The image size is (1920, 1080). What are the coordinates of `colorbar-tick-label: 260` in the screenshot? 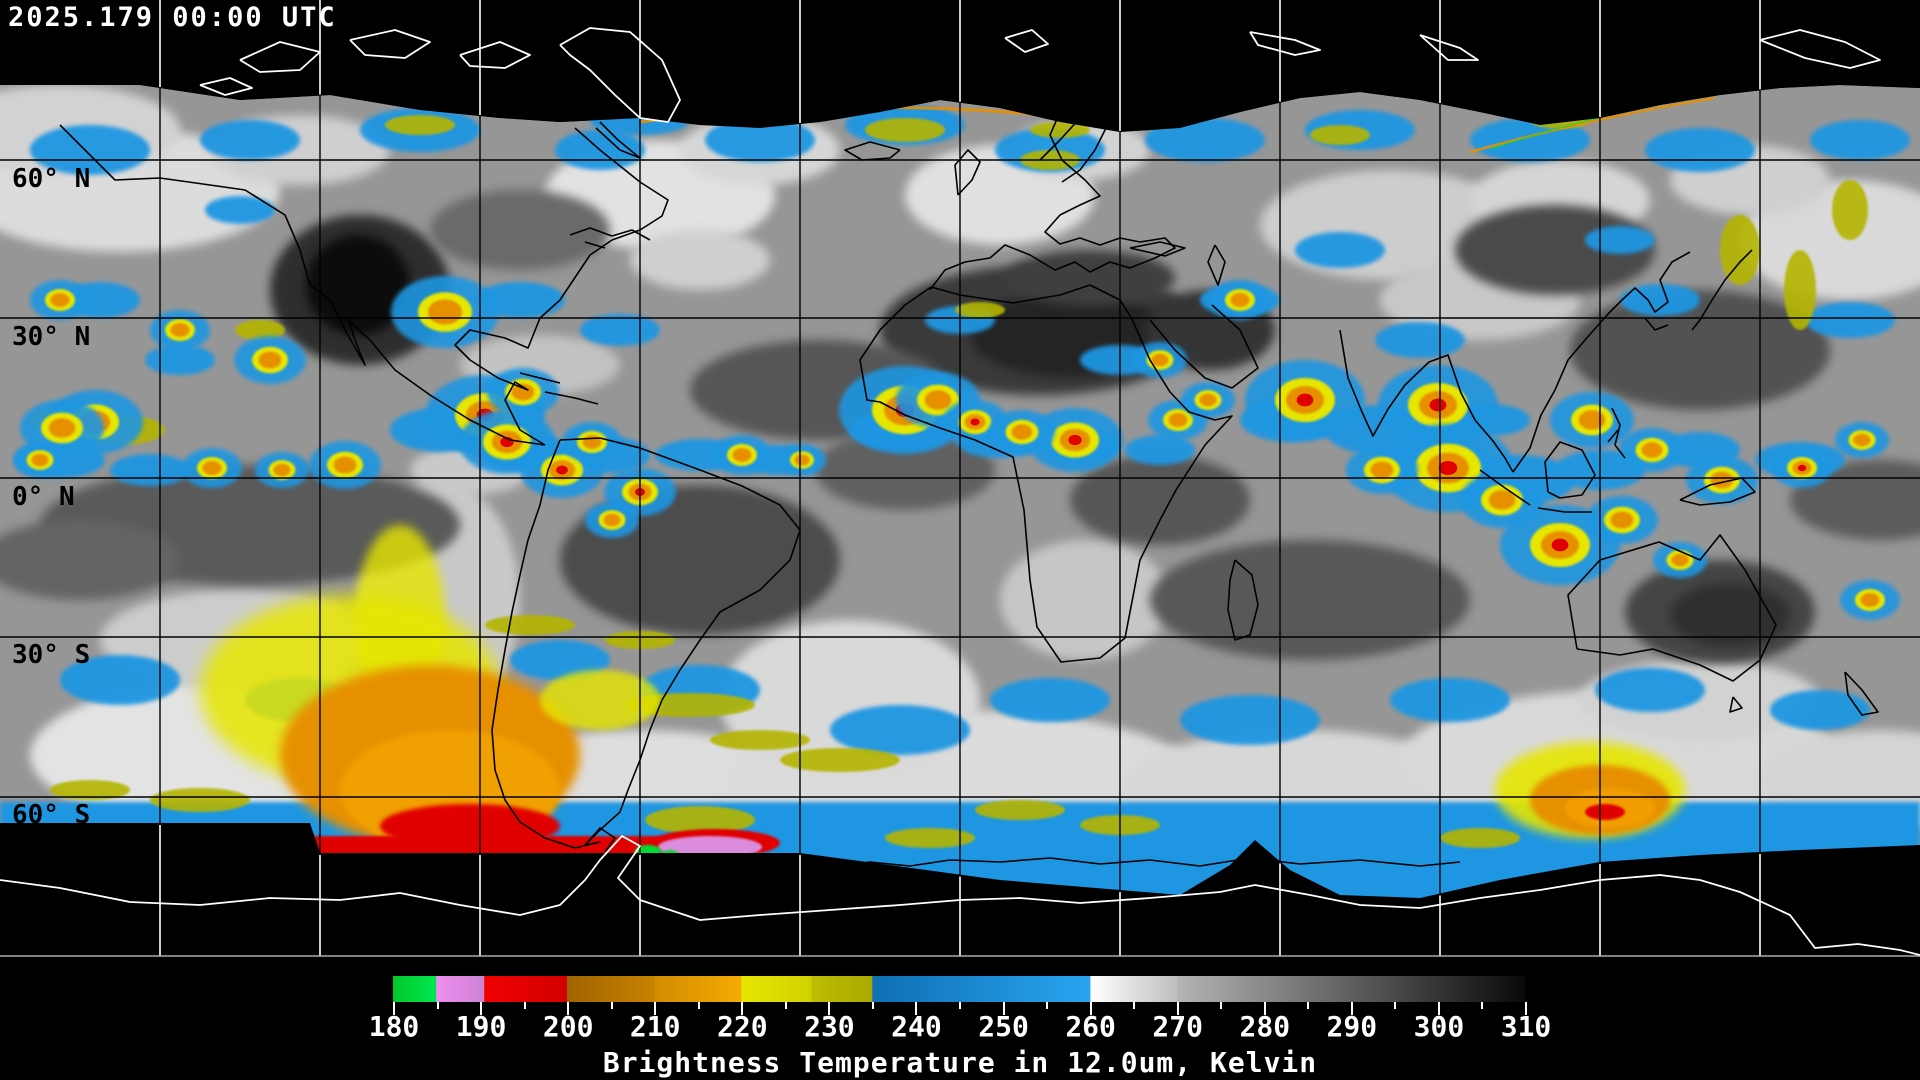 It's located at (1090, 1026).